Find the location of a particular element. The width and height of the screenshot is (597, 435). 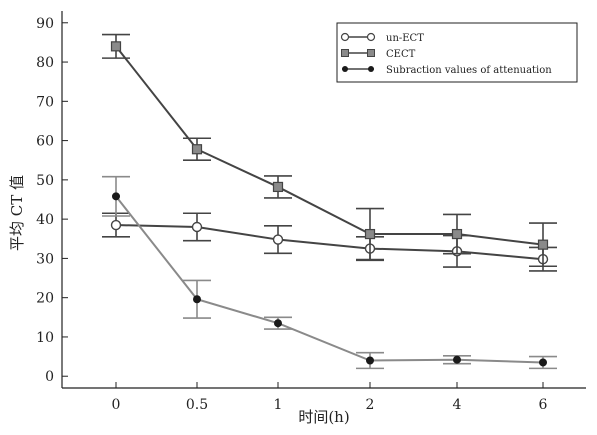

legend-entry: un-ECT is located at coordinates (382, 38).